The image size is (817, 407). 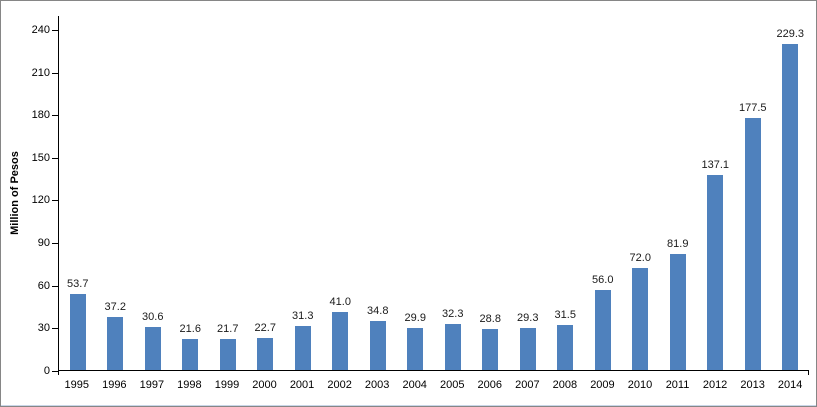 What do you see at coordinates (378, 199) in the screenshot?
I see `bar-column: 34.8` at bounding box center [378, 199].